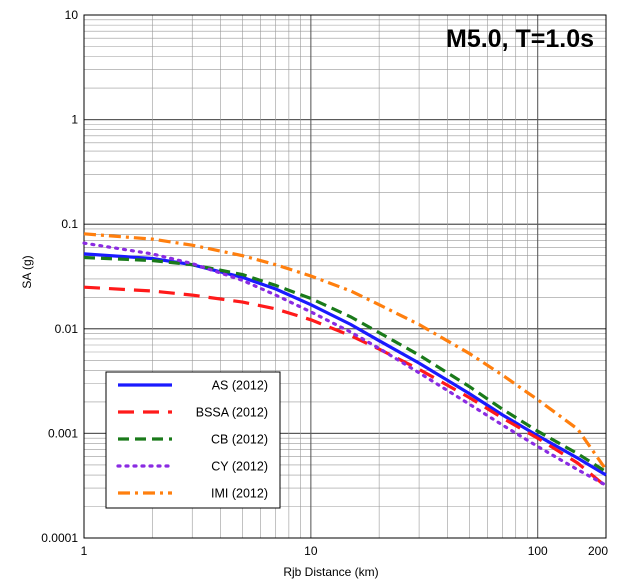  I want to click on y-tick-label: 1, so click(74, 120).